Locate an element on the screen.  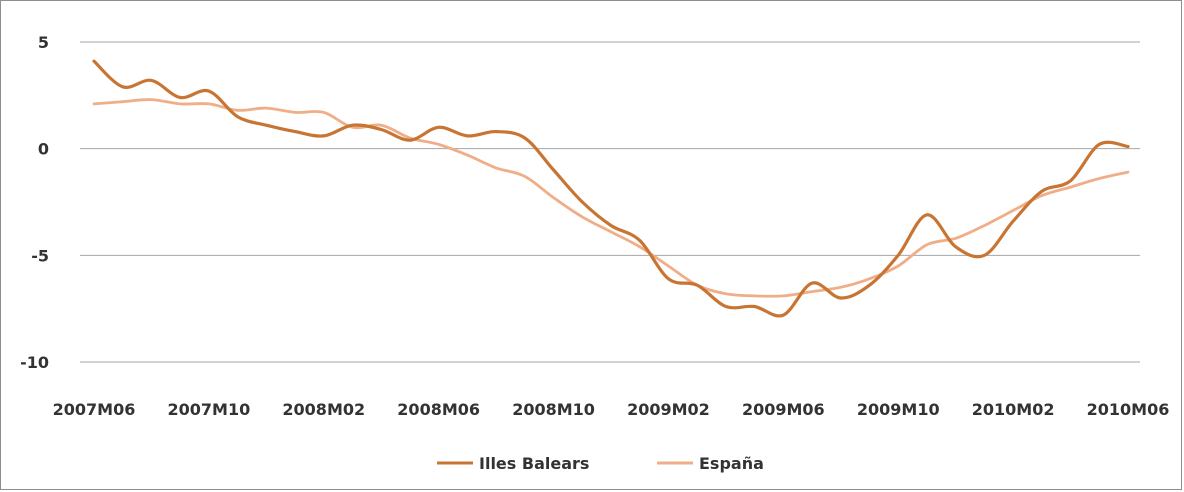
x-tick-label: 2010M06 is located at coordinates (1128, 409).